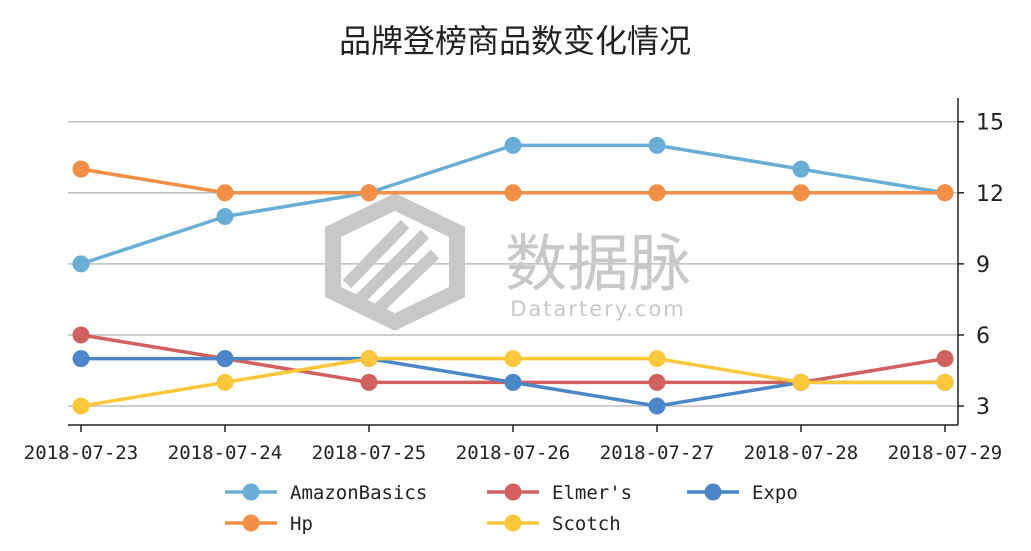 The width and height of the screenshot is (1031, 551). What do you see at coordinates (945, 453) in the screenshot?
I see `x-tick-label: 2018-07-29` at bounding box center [945, 453].